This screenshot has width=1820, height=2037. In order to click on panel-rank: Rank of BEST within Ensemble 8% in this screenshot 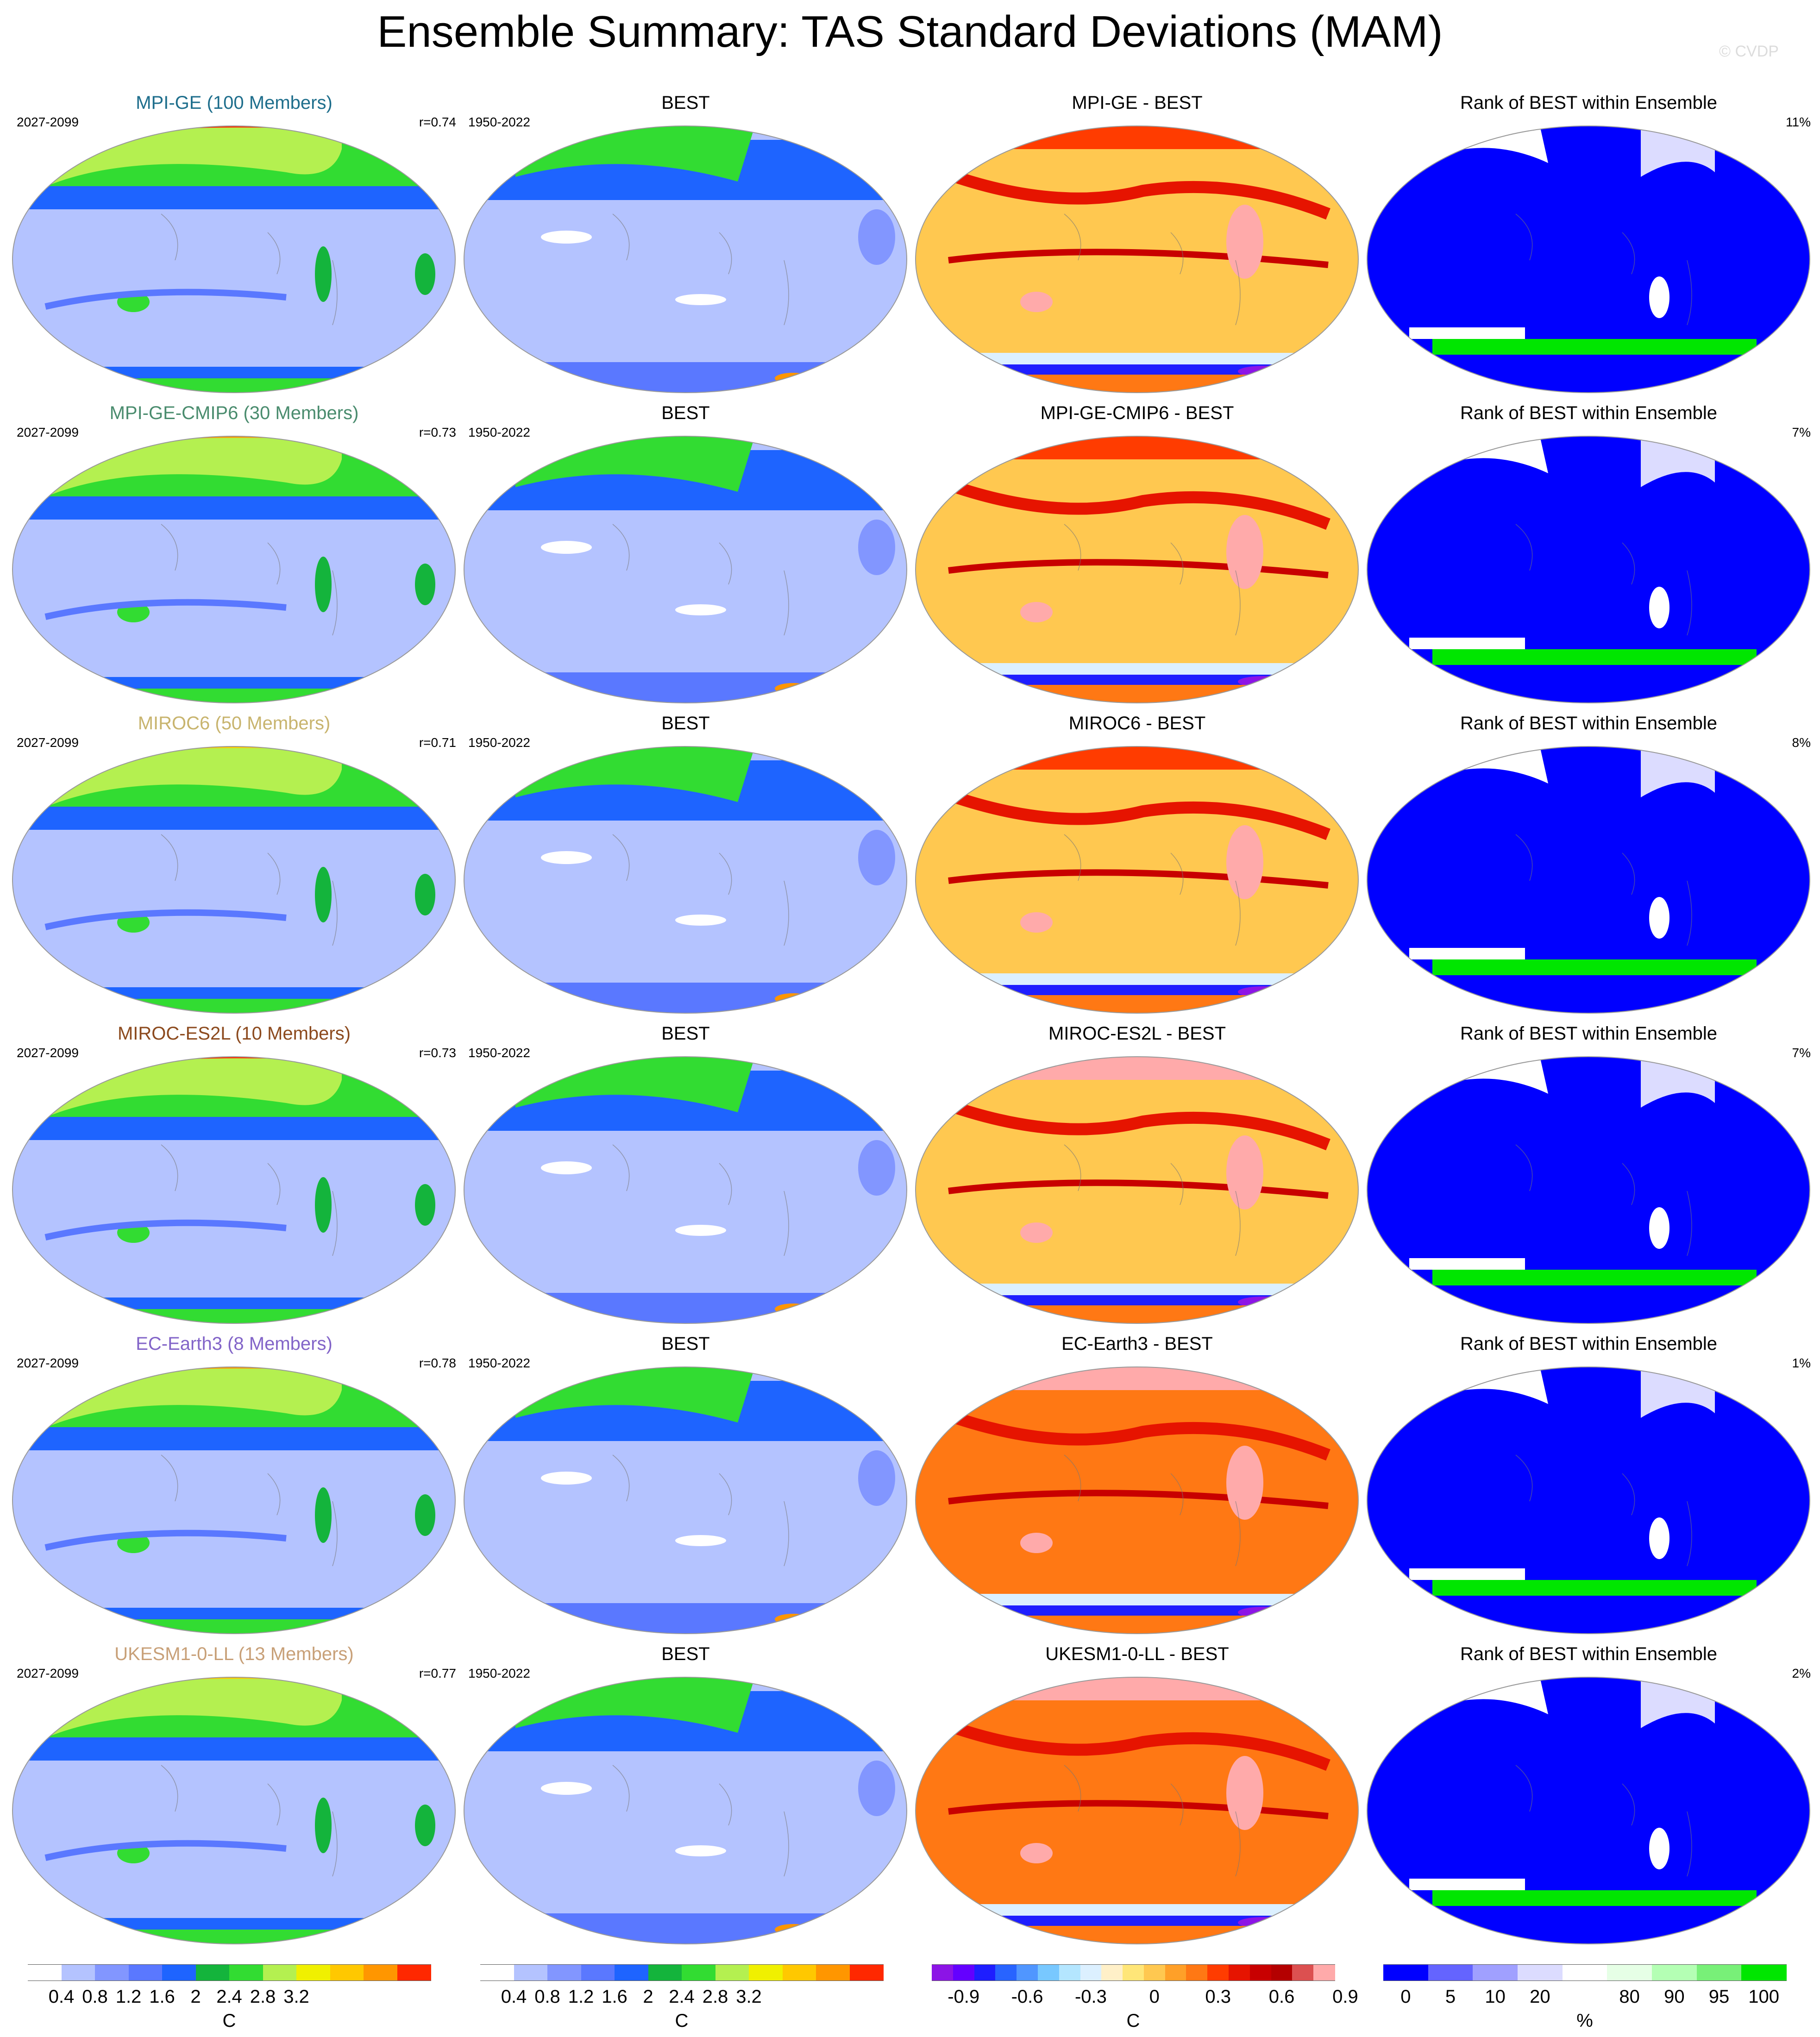, I will do `click(1588, 867)`.